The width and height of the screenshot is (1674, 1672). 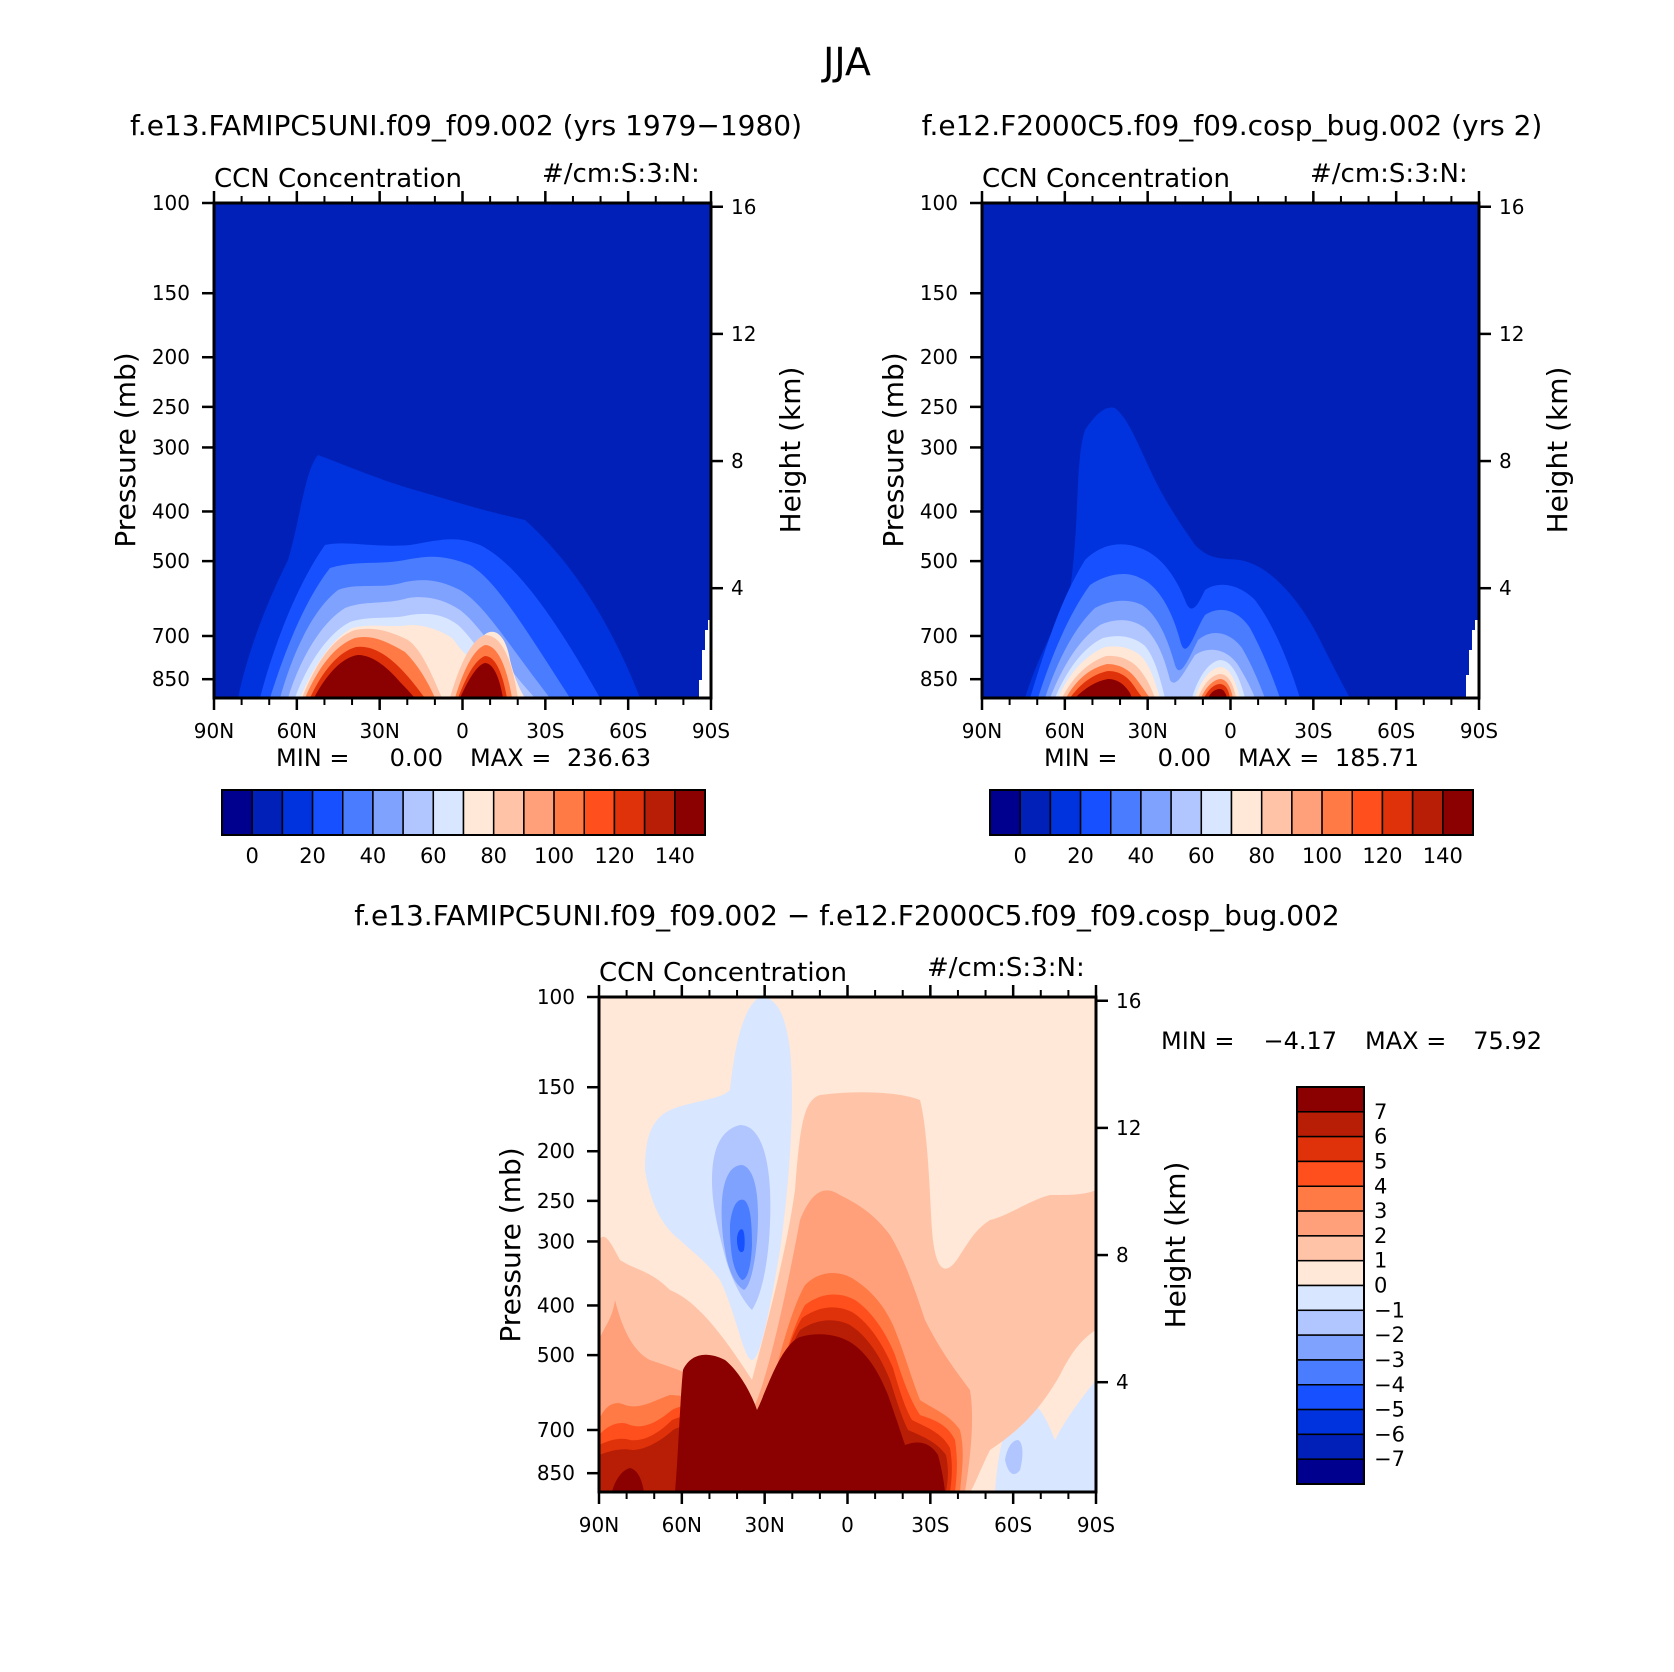 I want to click on panel-3-units-label: #/cm:S:3:N:, so click(x=1006, y=968).